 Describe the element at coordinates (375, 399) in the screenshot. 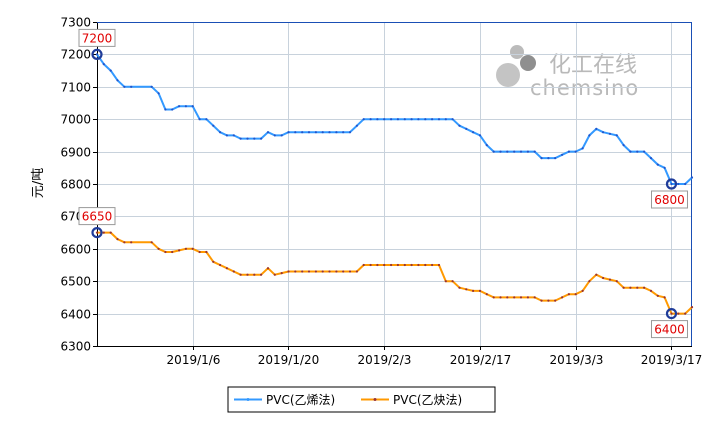

I see `legend-marker-acetylene` at that location.